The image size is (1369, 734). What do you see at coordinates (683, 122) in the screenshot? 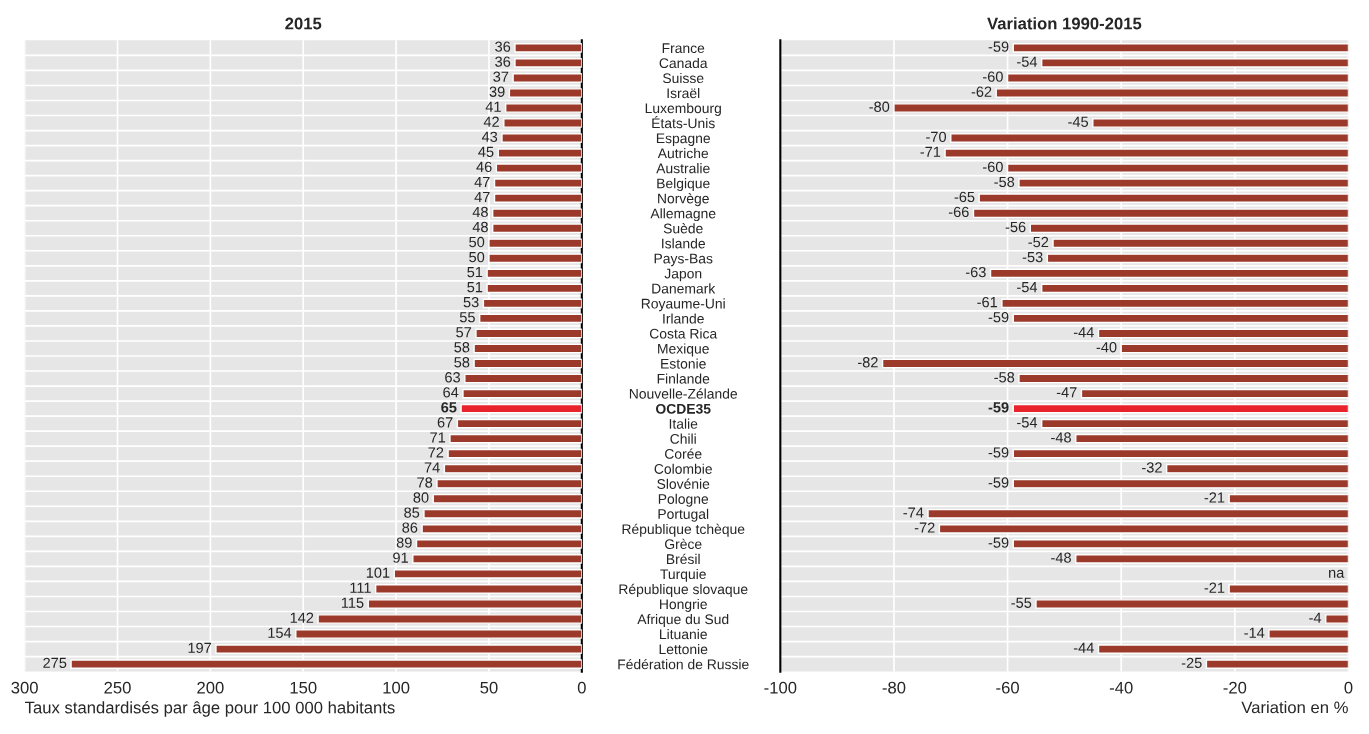
I see `y-tick-label: États-Unis` at bounding box center [683, 122].